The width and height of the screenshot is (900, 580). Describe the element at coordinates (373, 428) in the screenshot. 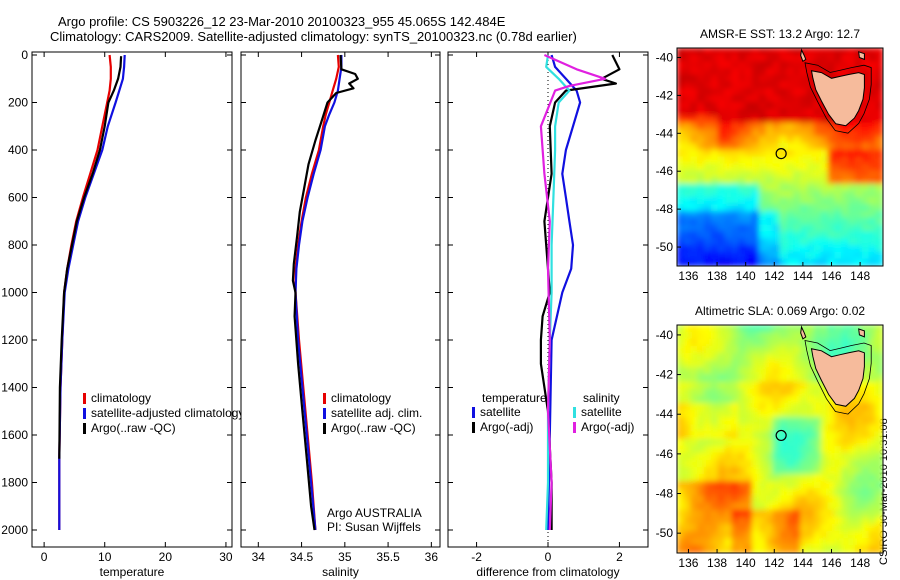

I see `salinity-legend-2-label: Argo(..raw -QC)` at that location.